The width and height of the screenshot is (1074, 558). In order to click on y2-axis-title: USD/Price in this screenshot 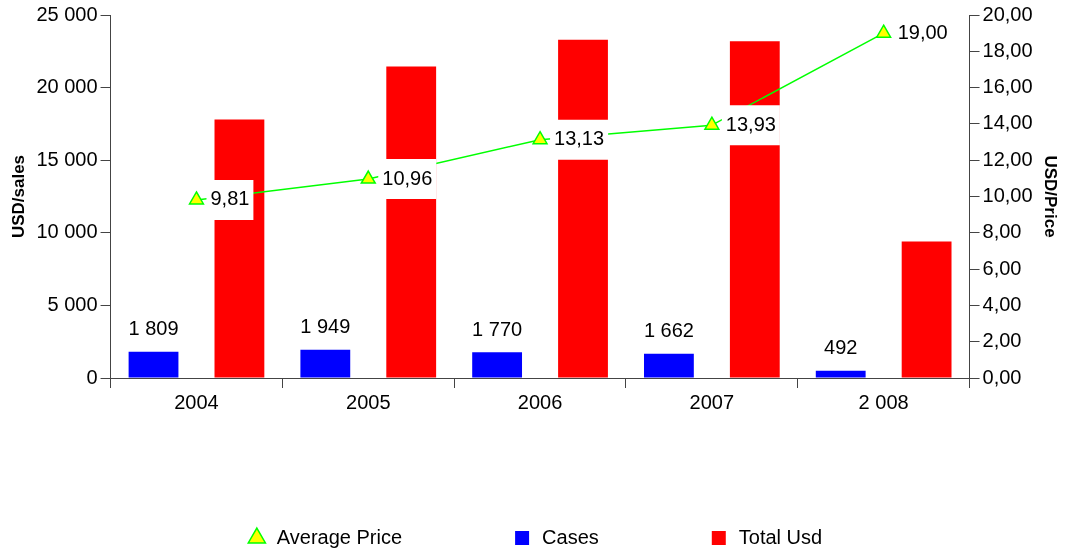, I will do `click(1051, 196)`.